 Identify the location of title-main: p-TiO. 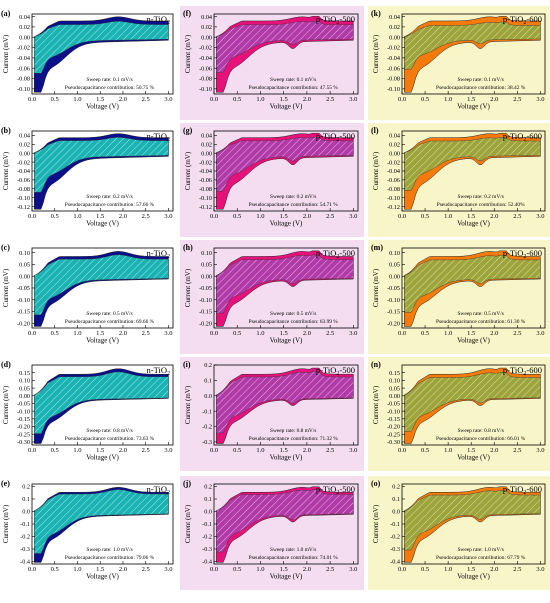
(513, 253).